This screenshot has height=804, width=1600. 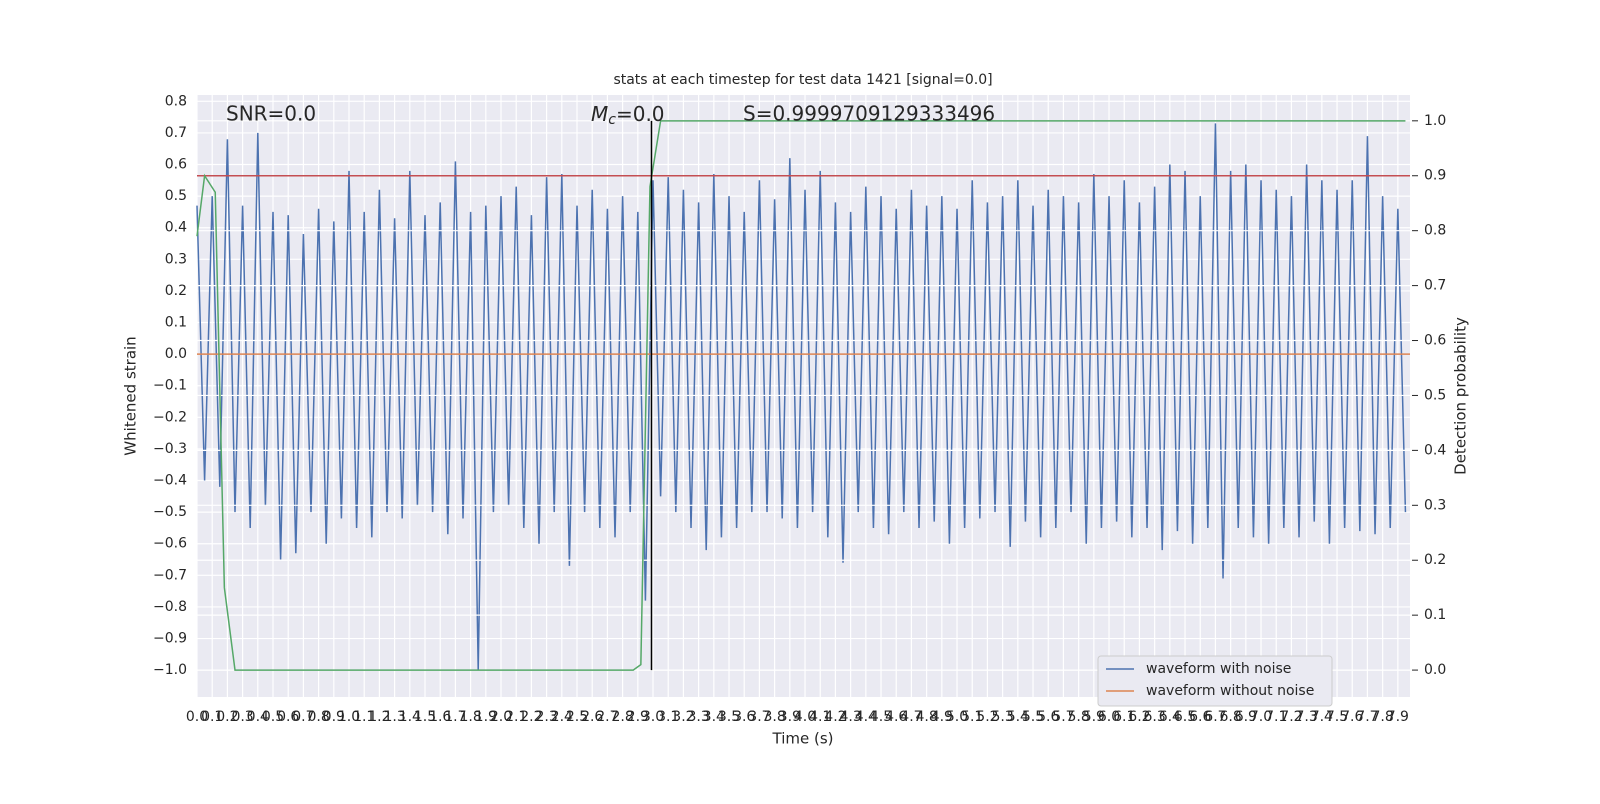 What do you see at coordinates (170, 575) in the screenshot?
I see `y-tick-label: −0.7` at bounding box center [170, 575].